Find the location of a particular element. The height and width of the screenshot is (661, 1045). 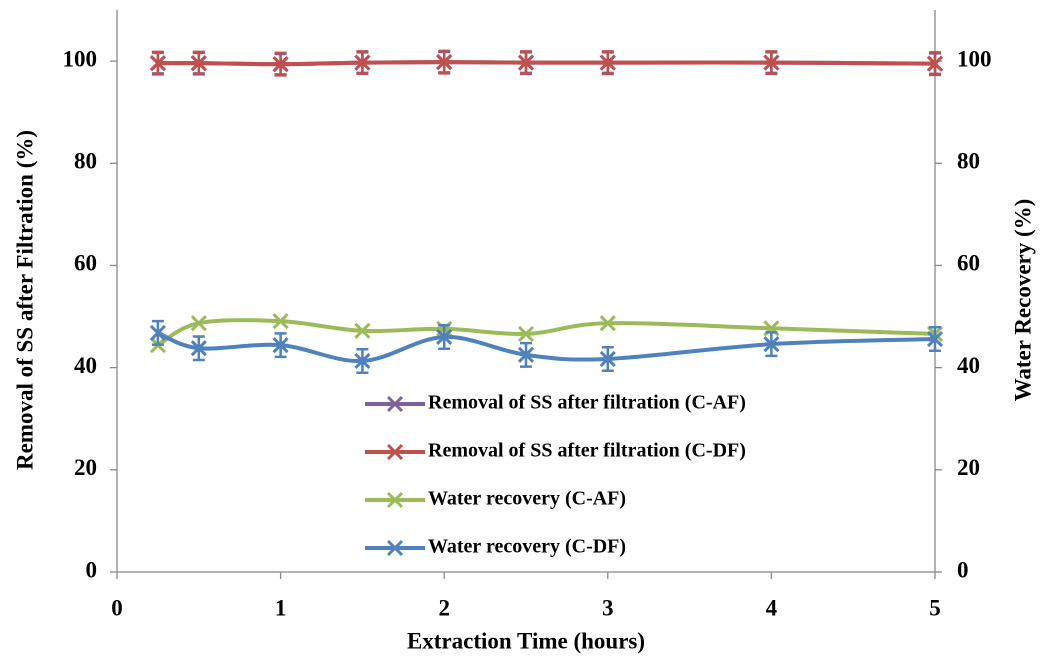

y-axis-title: Removal of SS after Filtration (%) is located at coordinates (24, 300).